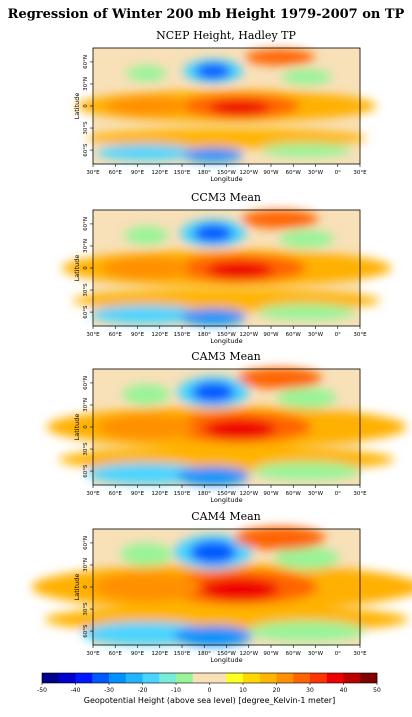 The width and height of the screenshot is (412, 717). I want to click on panel-title: CAM4 Mean, so click(226, 516).